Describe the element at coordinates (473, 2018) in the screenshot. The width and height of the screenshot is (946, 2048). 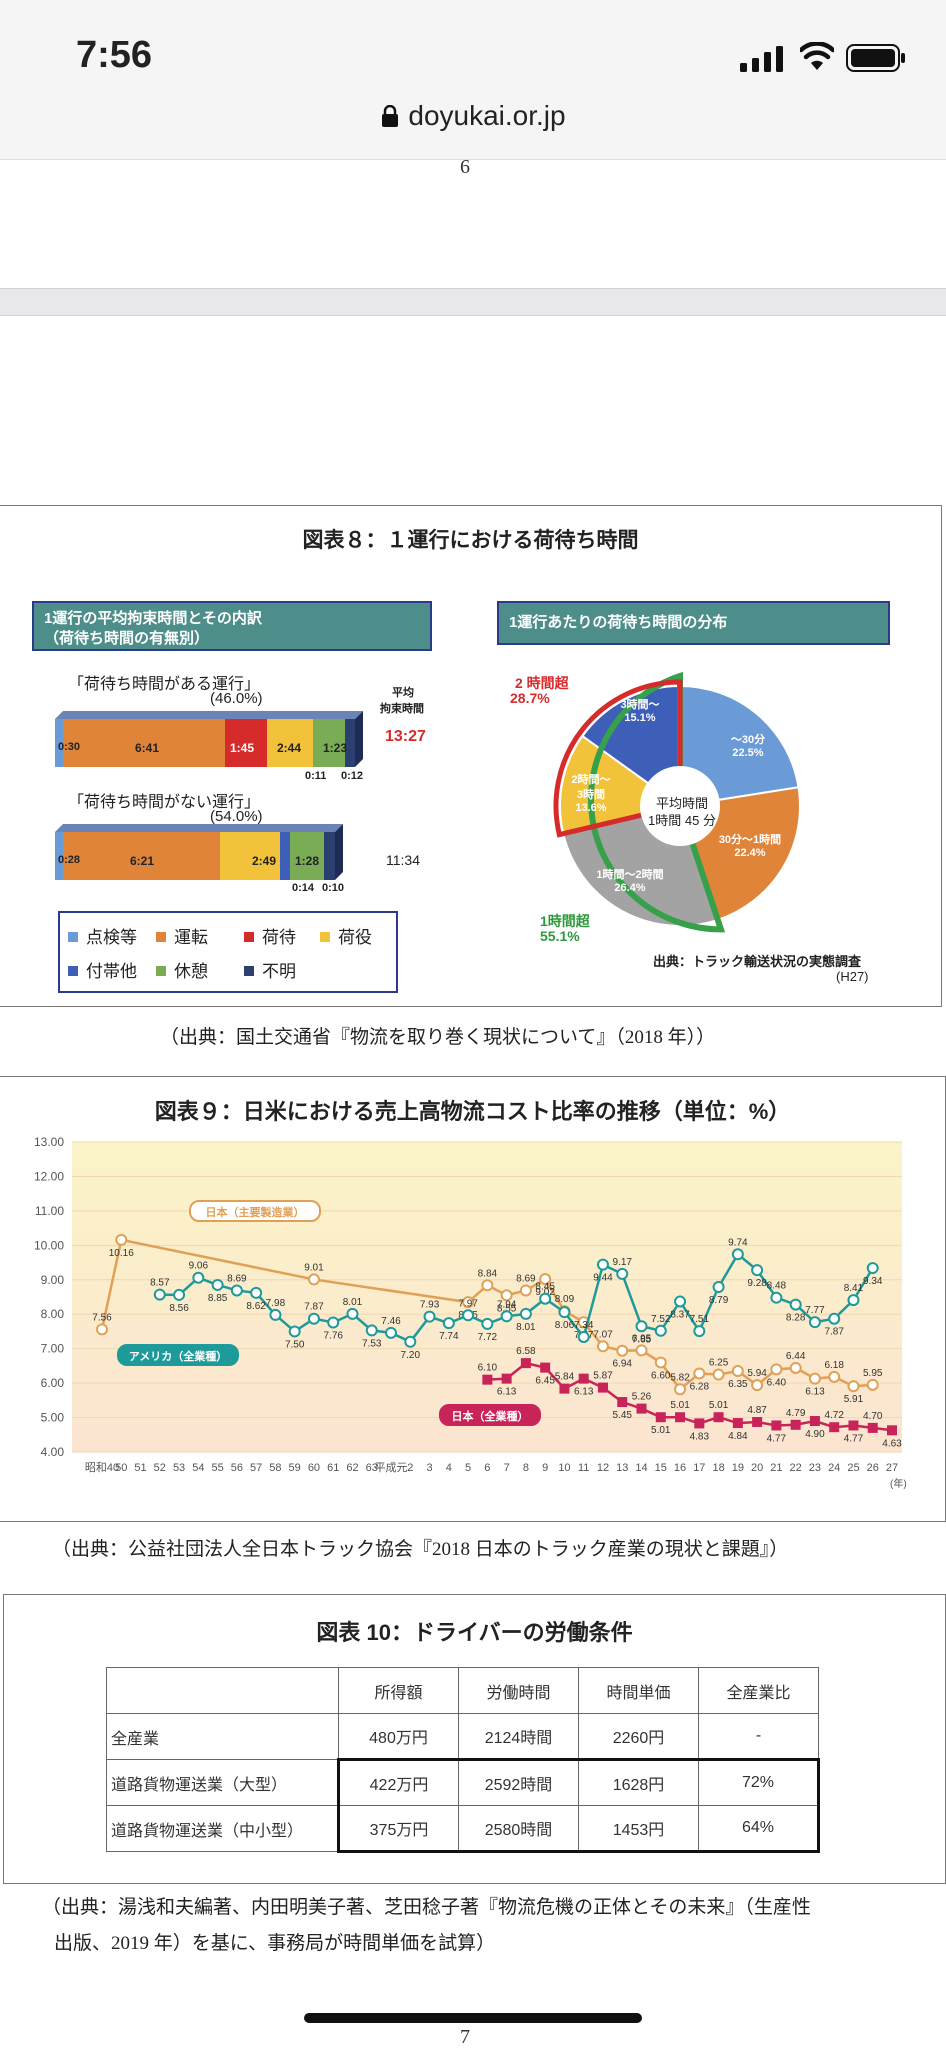
I see `home-indicator` at that location.